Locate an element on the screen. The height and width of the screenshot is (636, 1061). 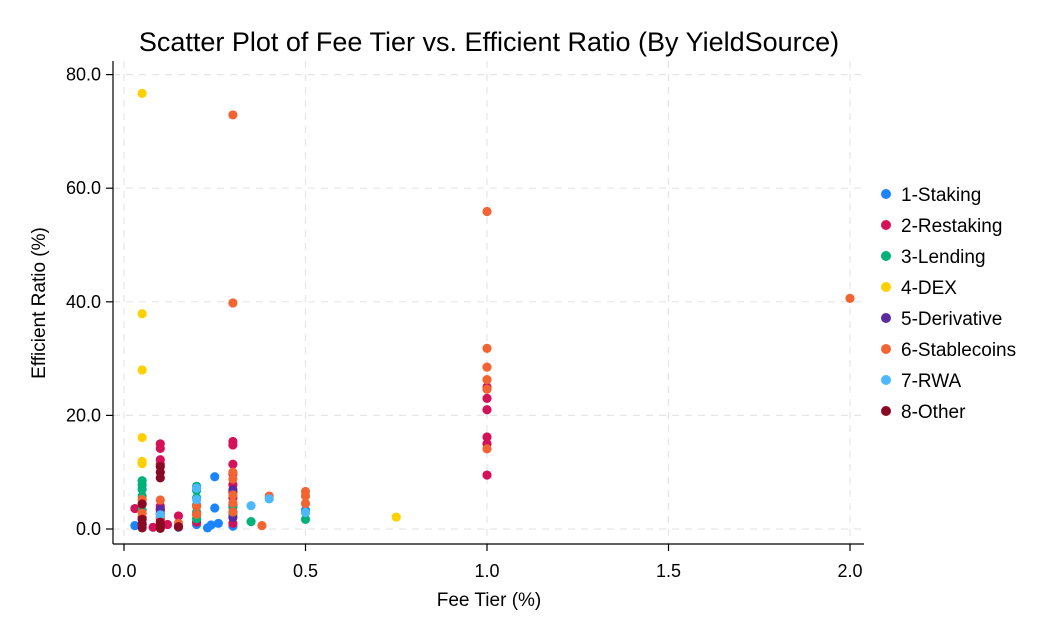
x-tick-label: 0.0 is located at coordinates (123, 571).